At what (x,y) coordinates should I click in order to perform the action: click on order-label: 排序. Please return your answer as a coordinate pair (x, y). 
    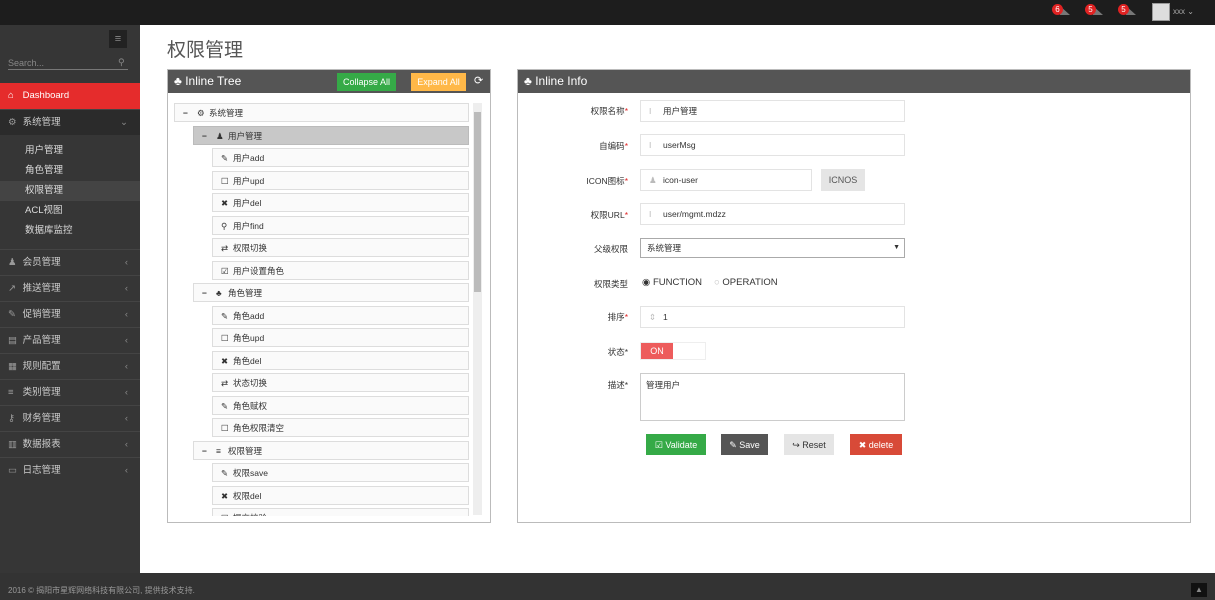
    Looking at the image, I should click on (616, 317).